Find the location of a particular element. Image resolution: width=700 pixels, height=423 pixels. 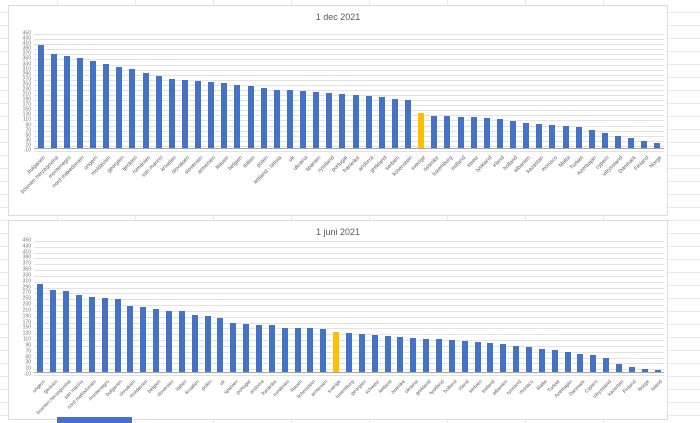

bar-Island is located at coordinates (657, 371).